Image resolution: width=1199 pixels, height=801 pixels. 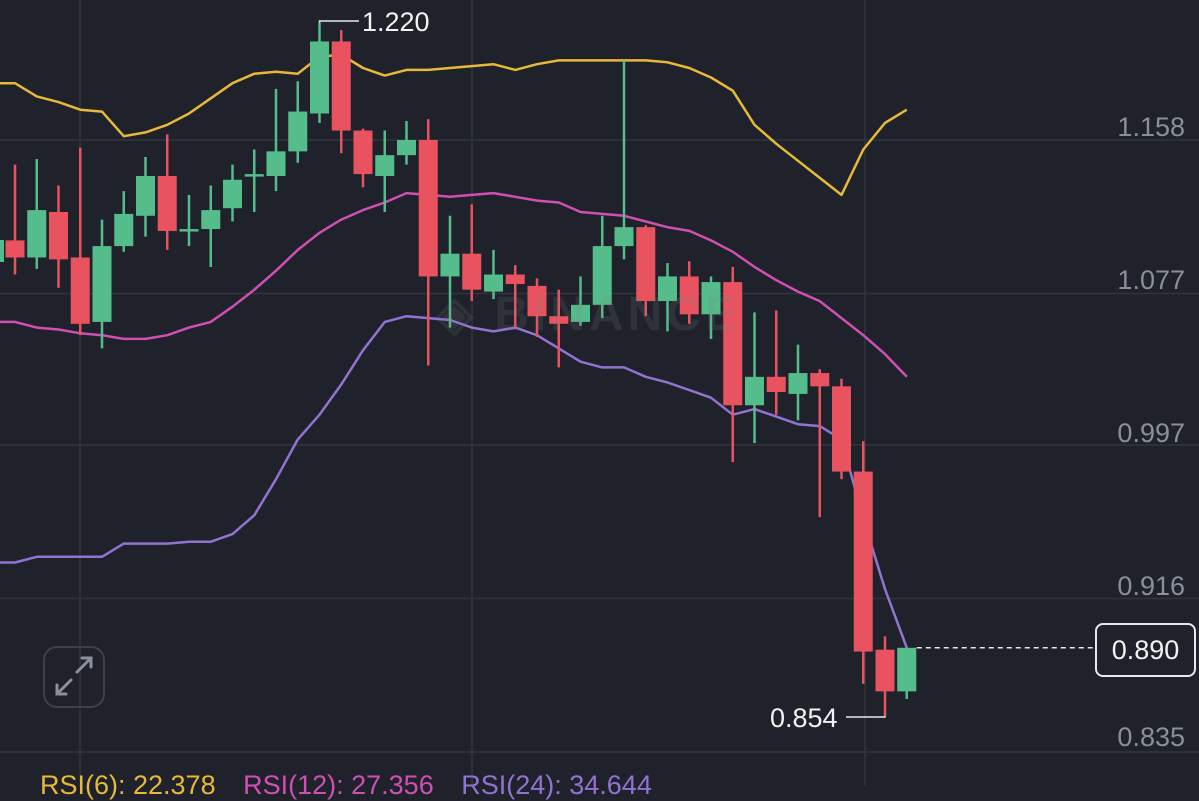 What do you see at coordinates (1151, 127) in the screenshot?
I see `y-tick-label: 1.158` at bounding box center [1151, 127].